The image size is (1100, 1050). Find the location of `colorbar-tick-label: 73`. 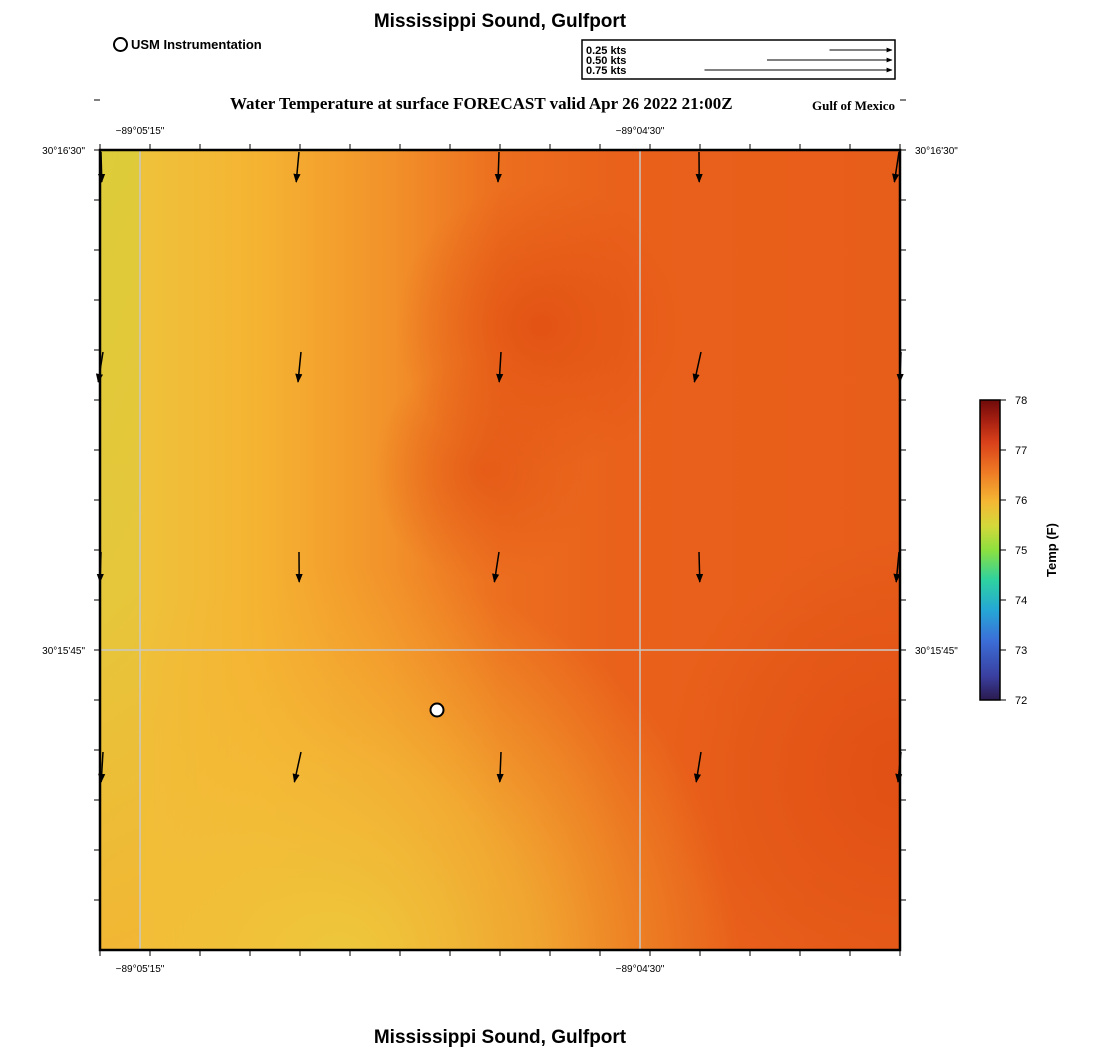

colorbar-tick-label: 73 is located at coordinates (1021, 651).